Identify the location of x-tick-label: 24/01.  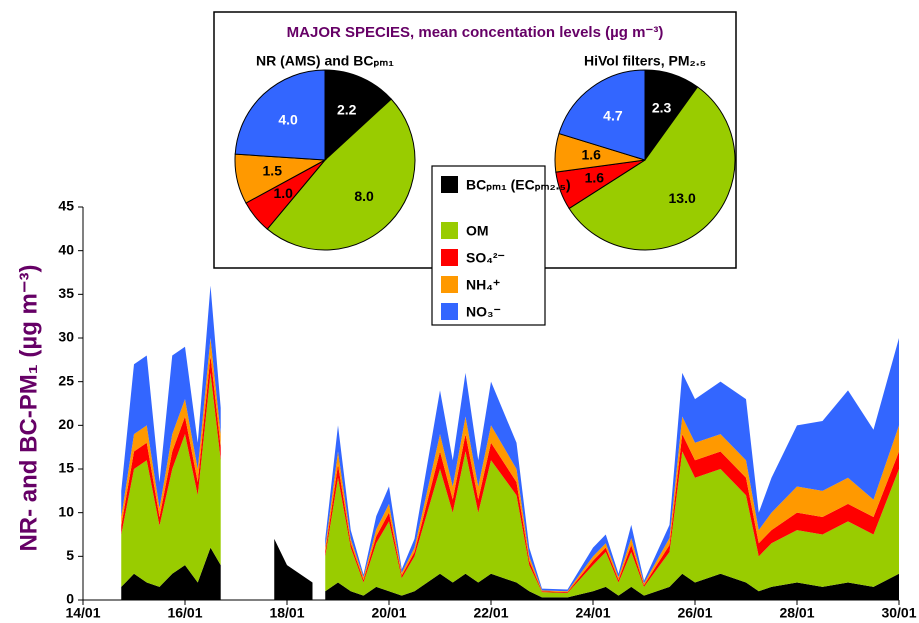
(592, 613).